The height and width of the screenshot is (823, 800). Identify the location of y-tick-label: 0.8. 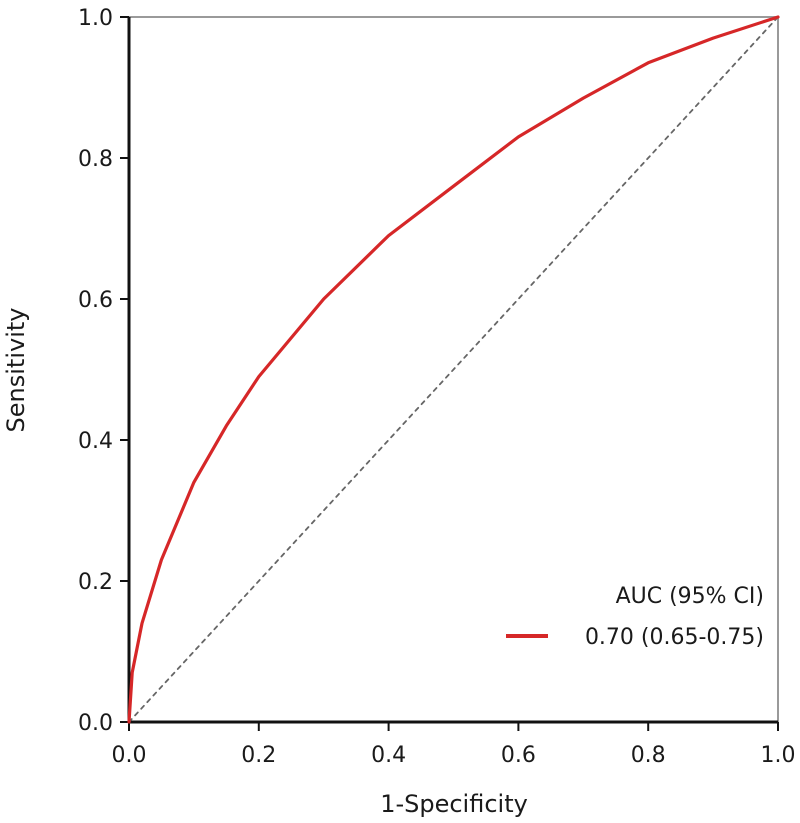
(95, 159).